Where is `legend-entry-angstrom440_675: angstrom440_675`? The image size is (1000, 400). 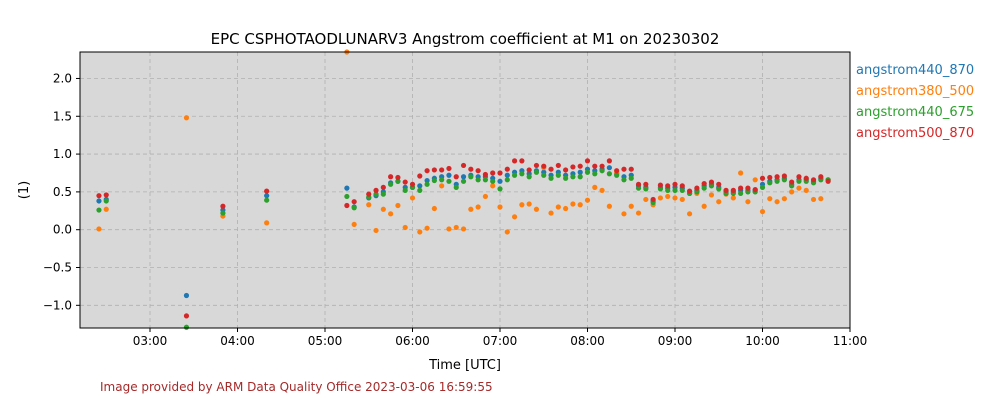 legend-entry-angstrom440_675: angstrom440_675 is located at coordinates (915, 112).